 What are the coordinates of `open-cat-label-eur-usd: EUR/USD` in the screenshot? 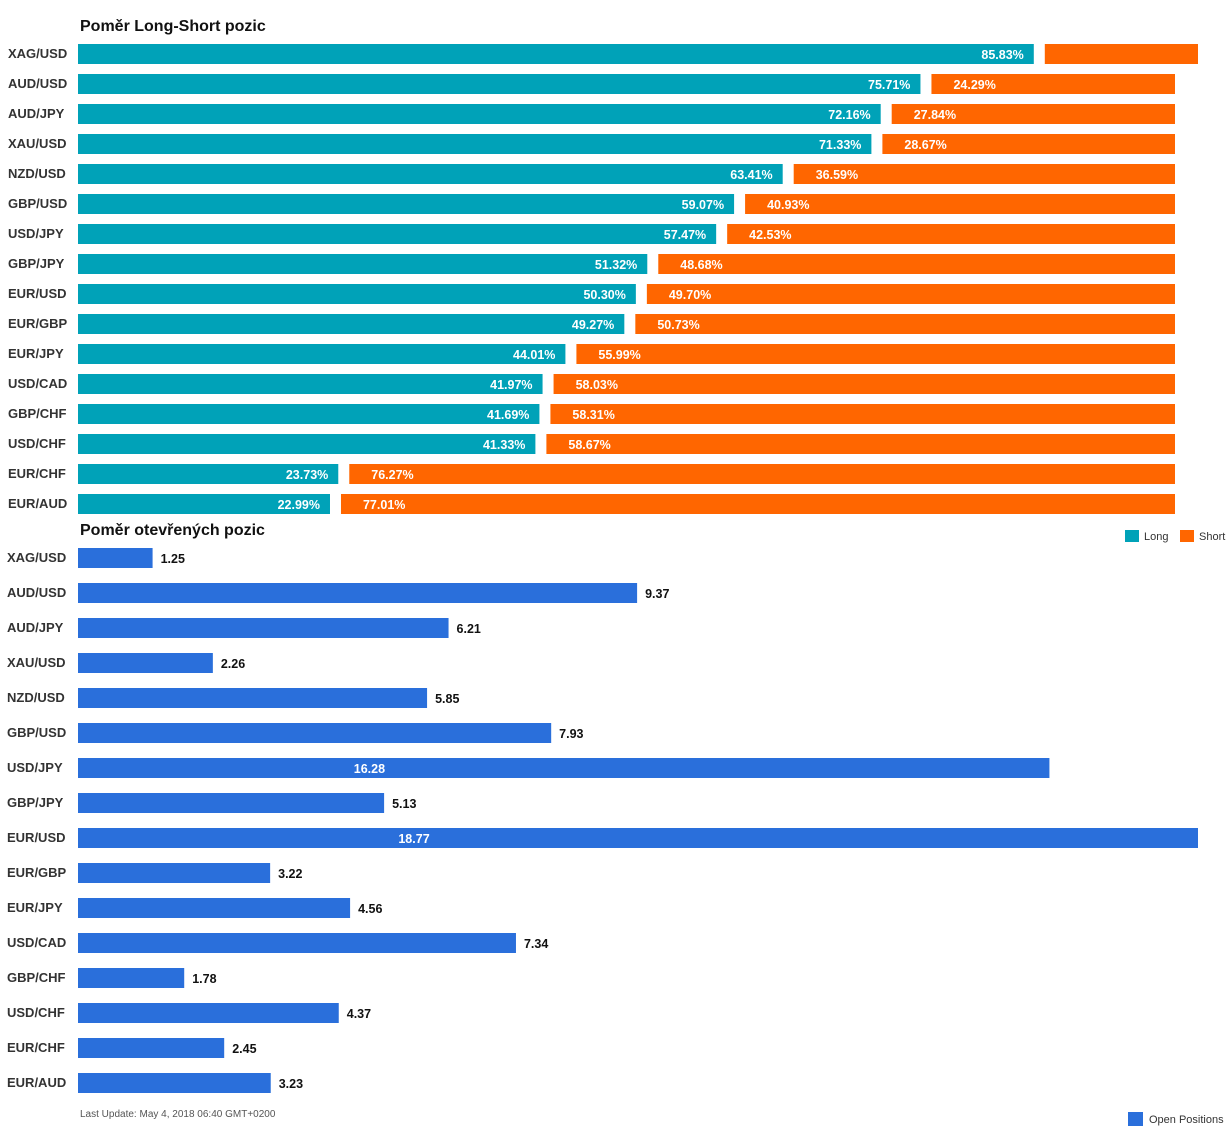 It's located at (36, 837).